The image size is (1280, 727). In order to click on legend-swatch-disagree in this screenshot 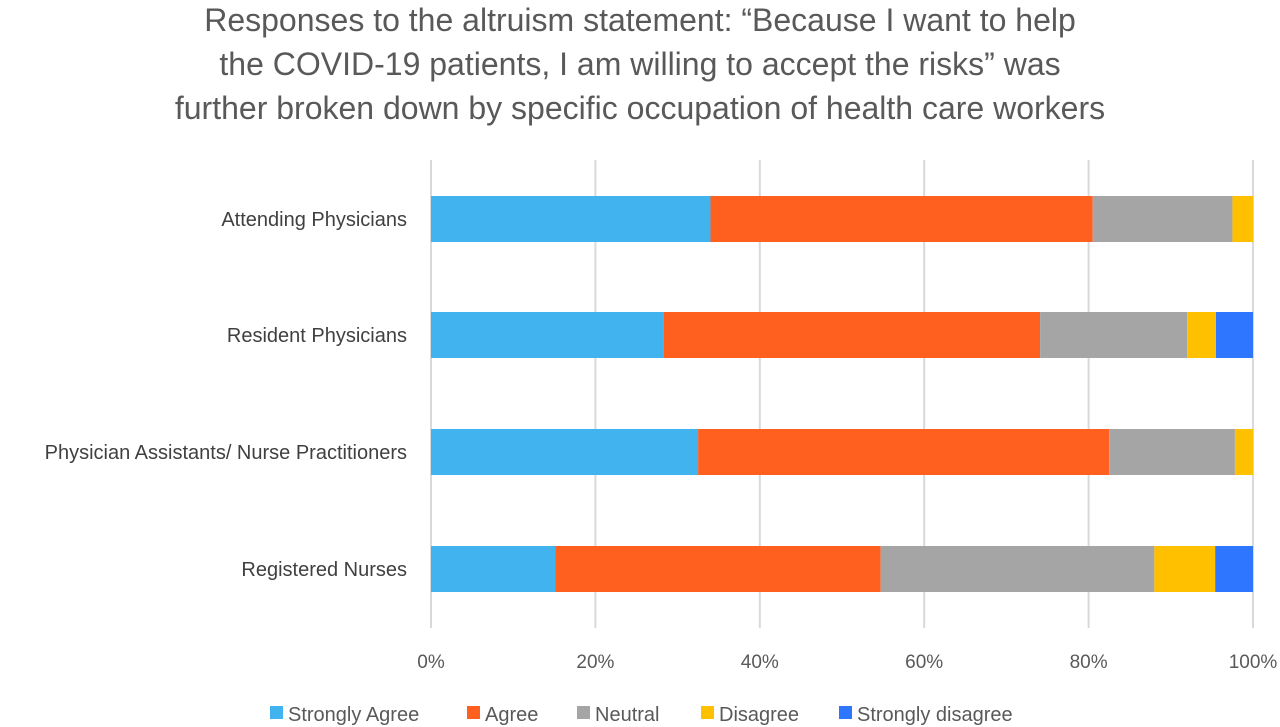, I will do `click(707, 712)`.